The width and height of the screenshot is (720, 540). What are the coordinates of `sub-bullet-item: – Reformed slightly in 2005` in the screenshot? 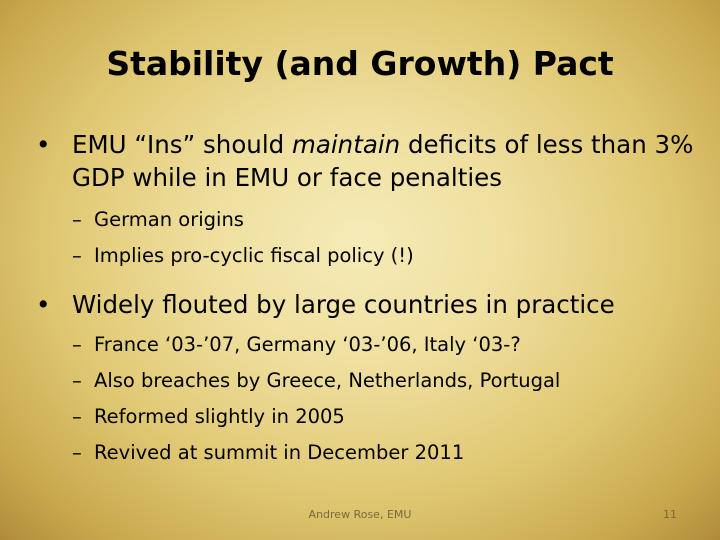 It's located at (366, 417).